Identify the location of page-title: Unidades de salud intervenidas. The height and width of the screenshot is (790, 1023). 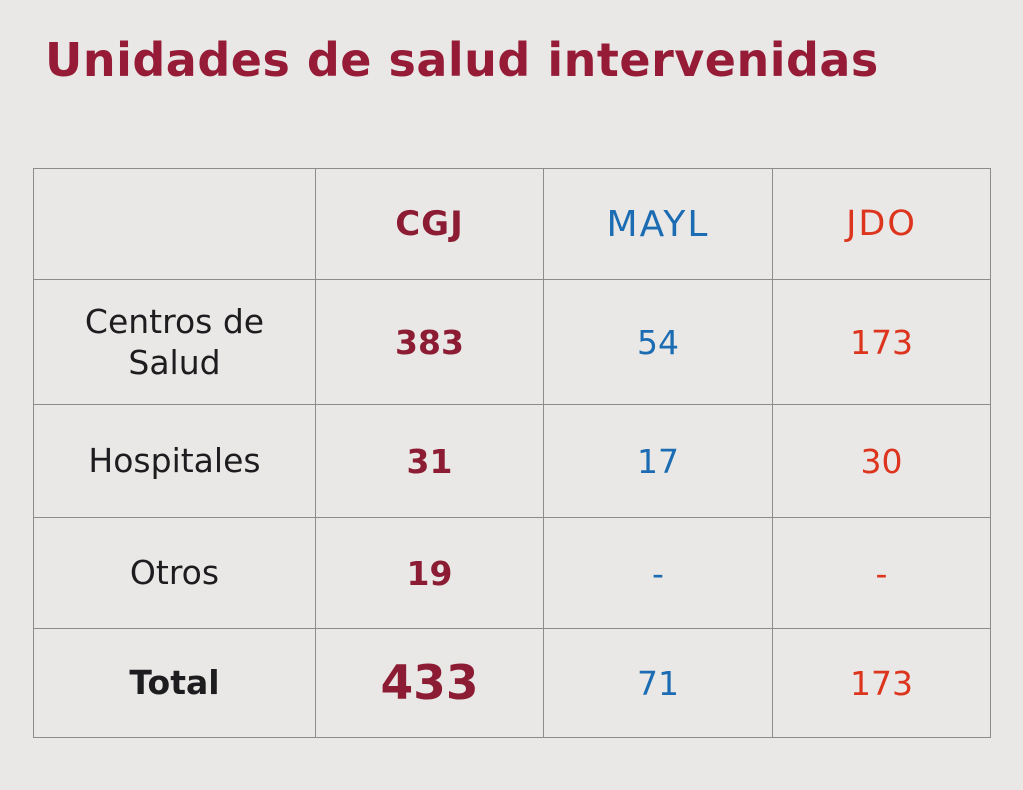
(462, 60).